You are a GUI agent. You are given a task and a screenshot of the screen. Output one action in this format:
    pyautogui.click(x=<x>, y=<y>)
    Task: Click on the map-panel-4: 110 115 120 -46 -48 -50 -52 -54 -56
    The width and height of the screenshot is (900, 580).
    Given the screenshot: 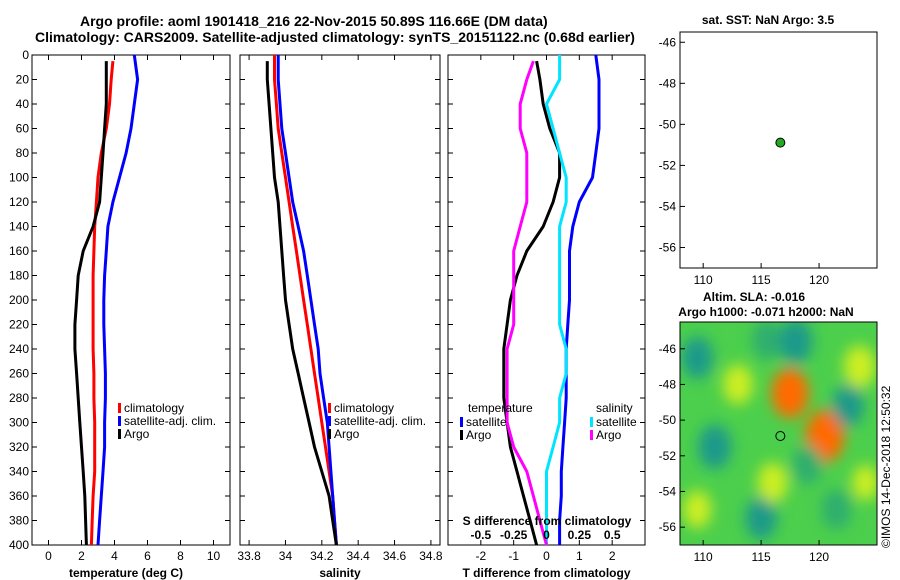 What is the action you would take?
    pyautogui.click(x=768, y=442)
    